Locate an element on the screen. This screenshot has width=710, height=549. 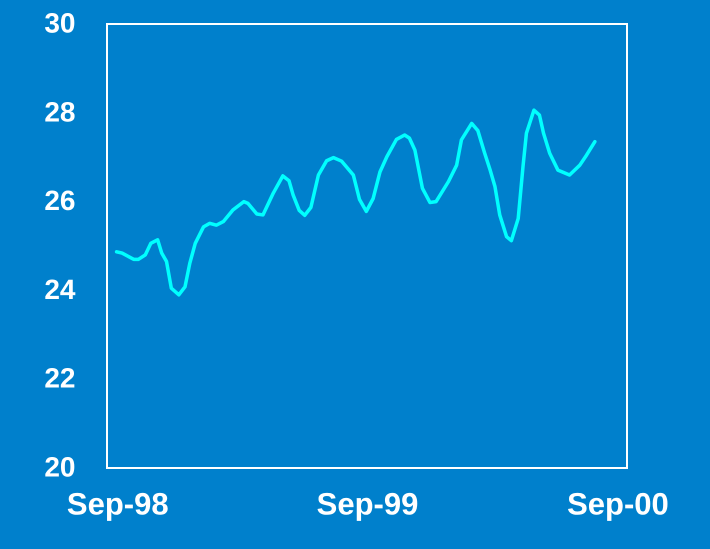
x-tick-label: Sep-99 is located at coordinates (367, 504).